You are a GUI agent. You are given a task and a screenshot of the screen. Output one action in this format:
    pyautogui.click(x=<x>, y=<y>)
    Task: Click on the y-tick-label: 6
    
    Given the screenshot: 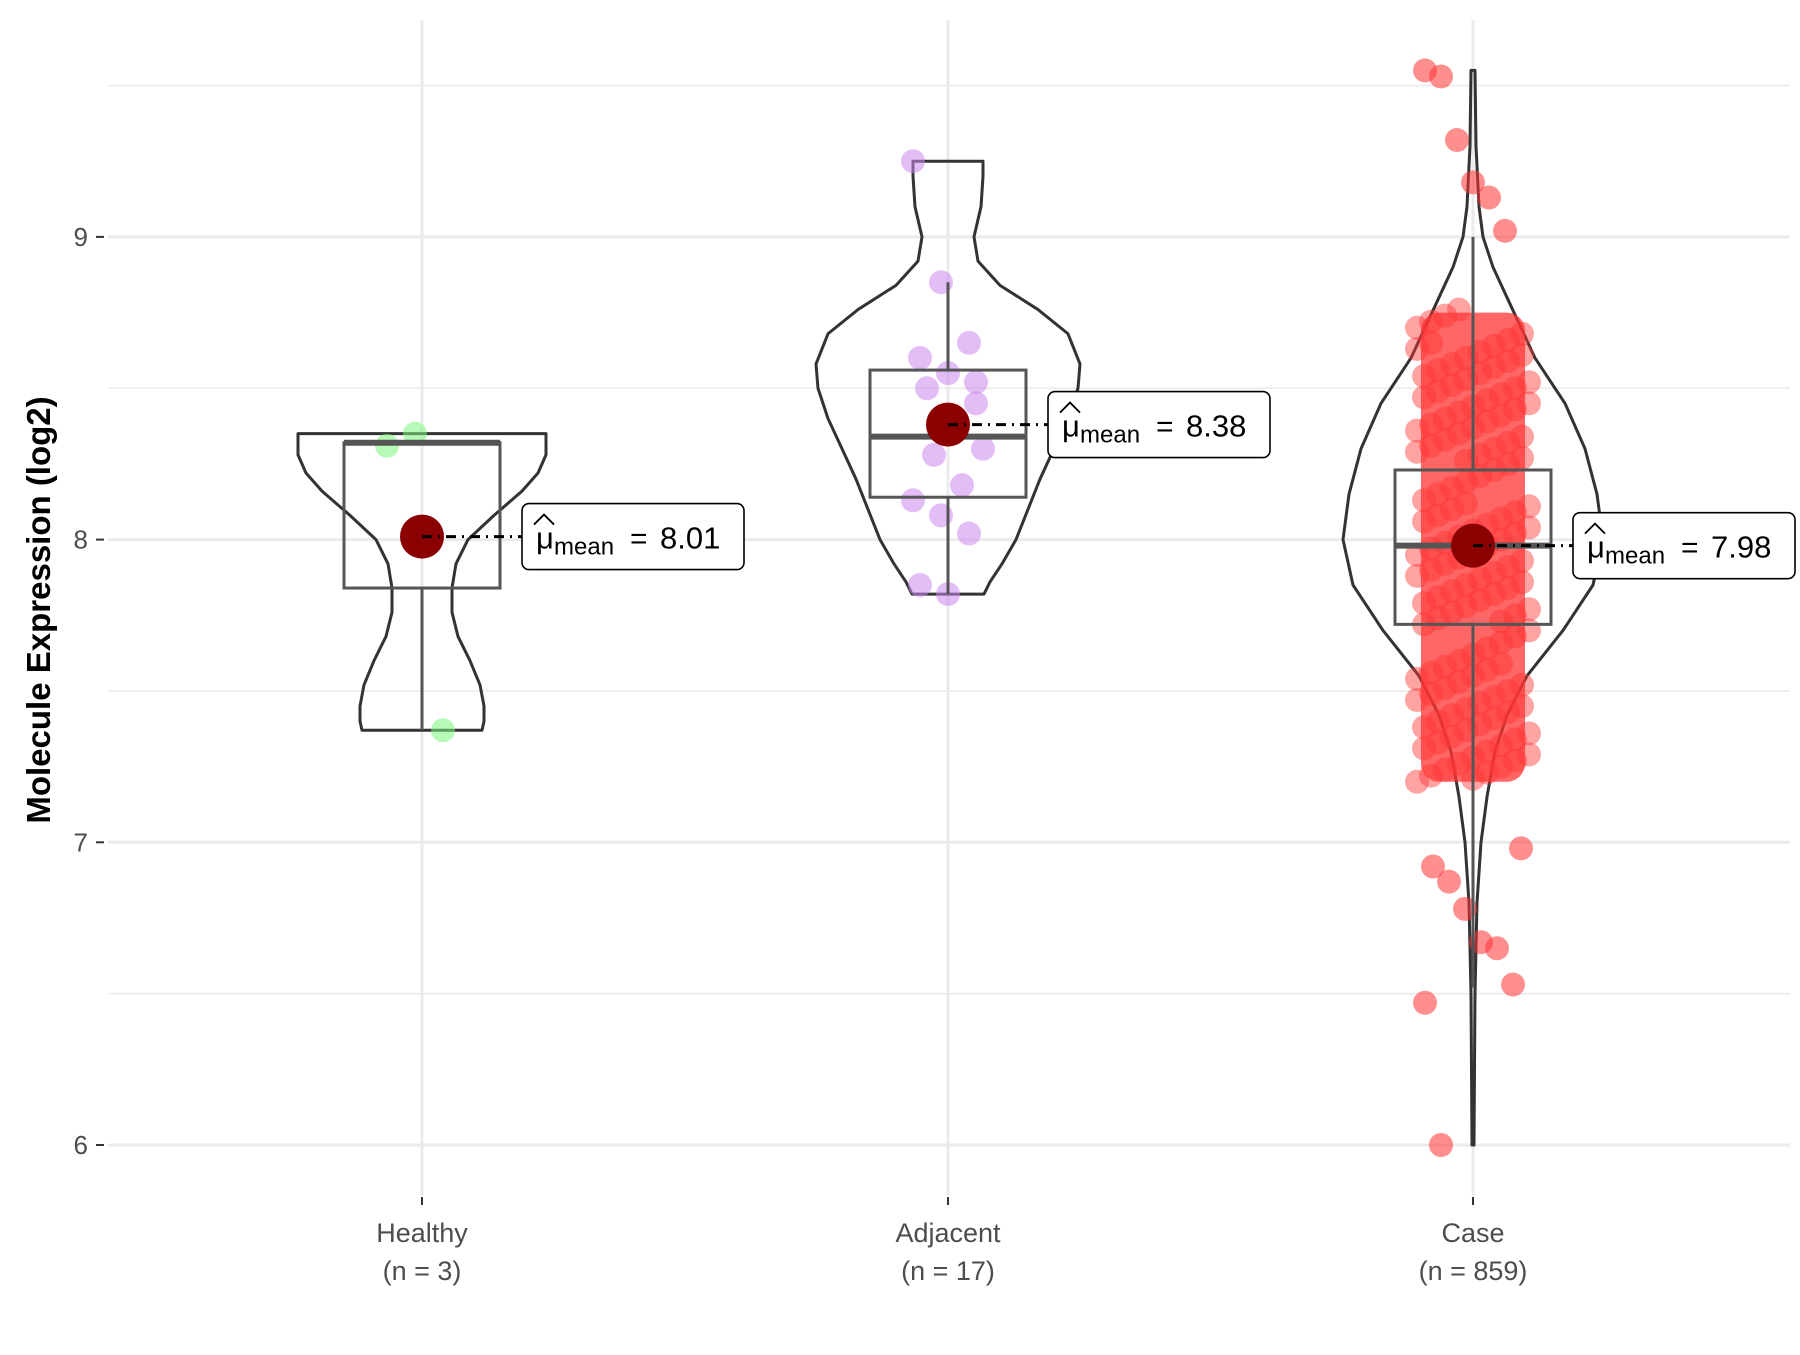 What is the action you would take?
    pyautogui.click(x=81, y=1145)
    